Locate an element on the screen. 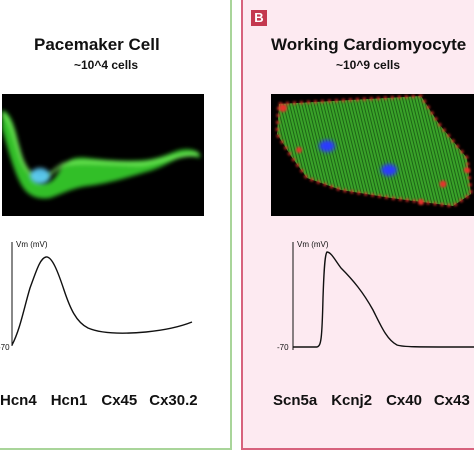 Image resolution: width=474 pixels, height=474 pixels. cardiomyocyte-micrograph is located at coordinates (372, 155).